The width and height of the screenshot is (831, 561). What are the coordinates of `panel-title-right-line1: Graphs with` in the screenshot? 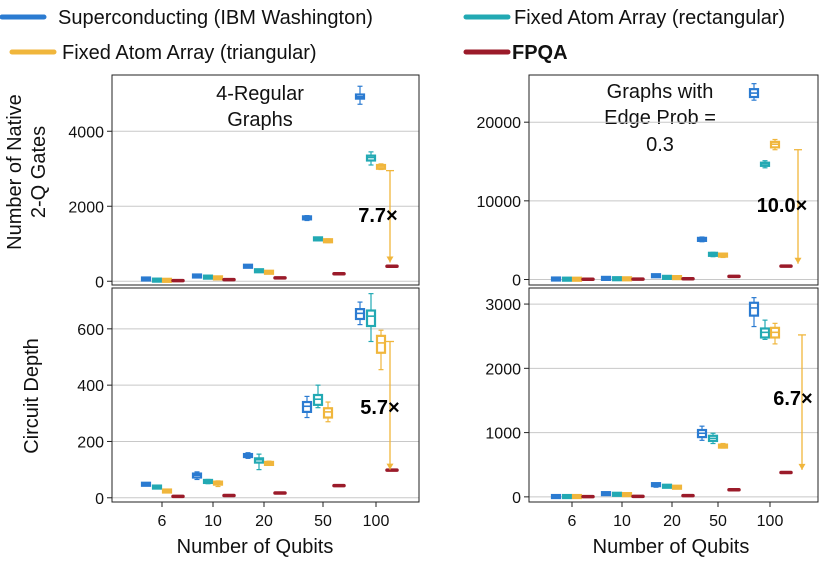 It's located at (660, 92).